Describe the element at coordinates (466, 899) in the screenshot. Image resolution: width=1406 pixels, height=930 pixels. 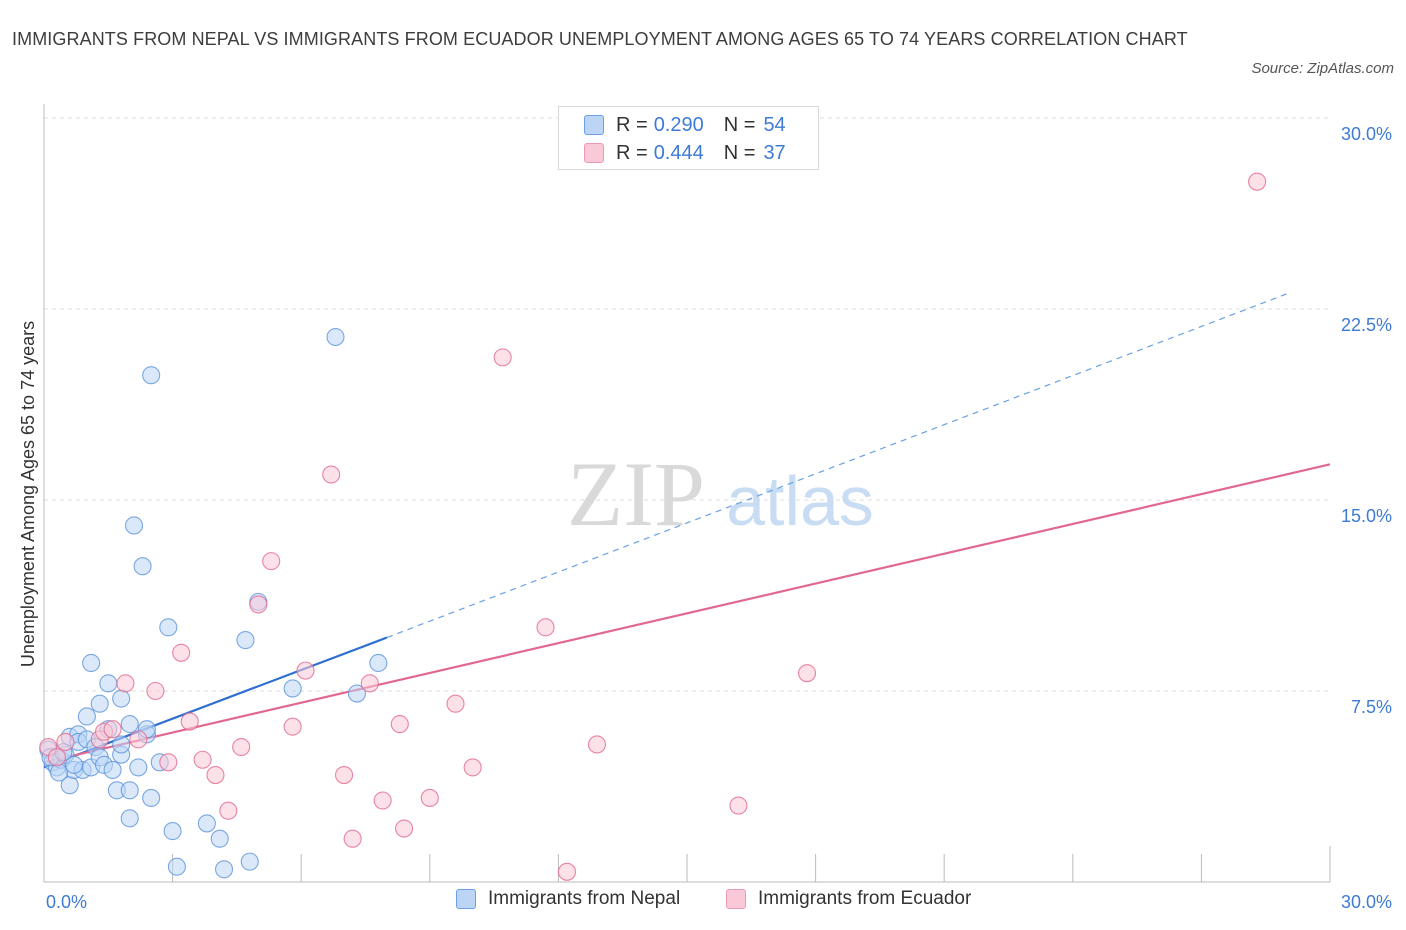
I see `series-swatch-nepal` at that location.